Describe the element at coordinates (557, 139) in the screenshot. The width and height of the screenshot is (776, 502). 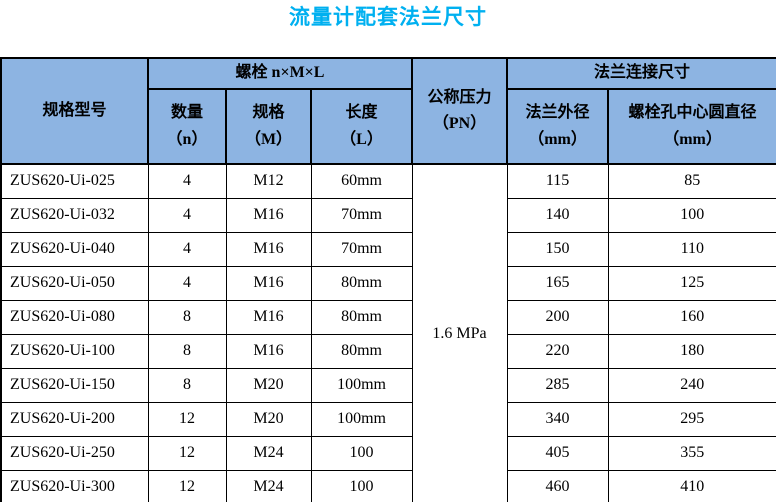
I see `header-outer-diameter-line2: （mm）` at that location.